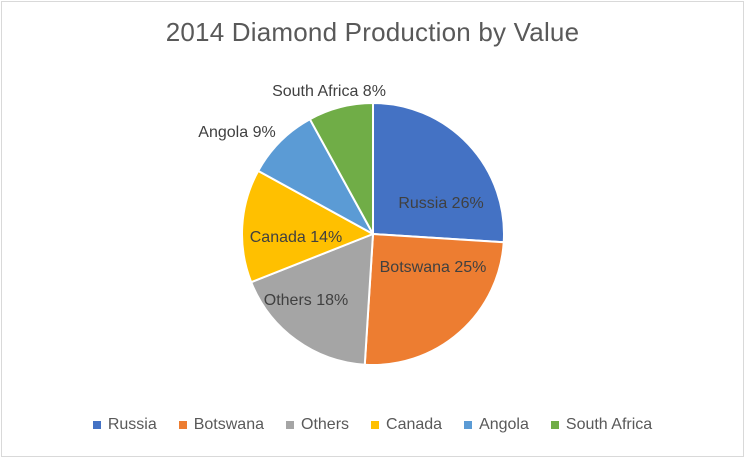 The image size is (747, 460). I want to click on legend-item-others: Others, so click(317, 425).